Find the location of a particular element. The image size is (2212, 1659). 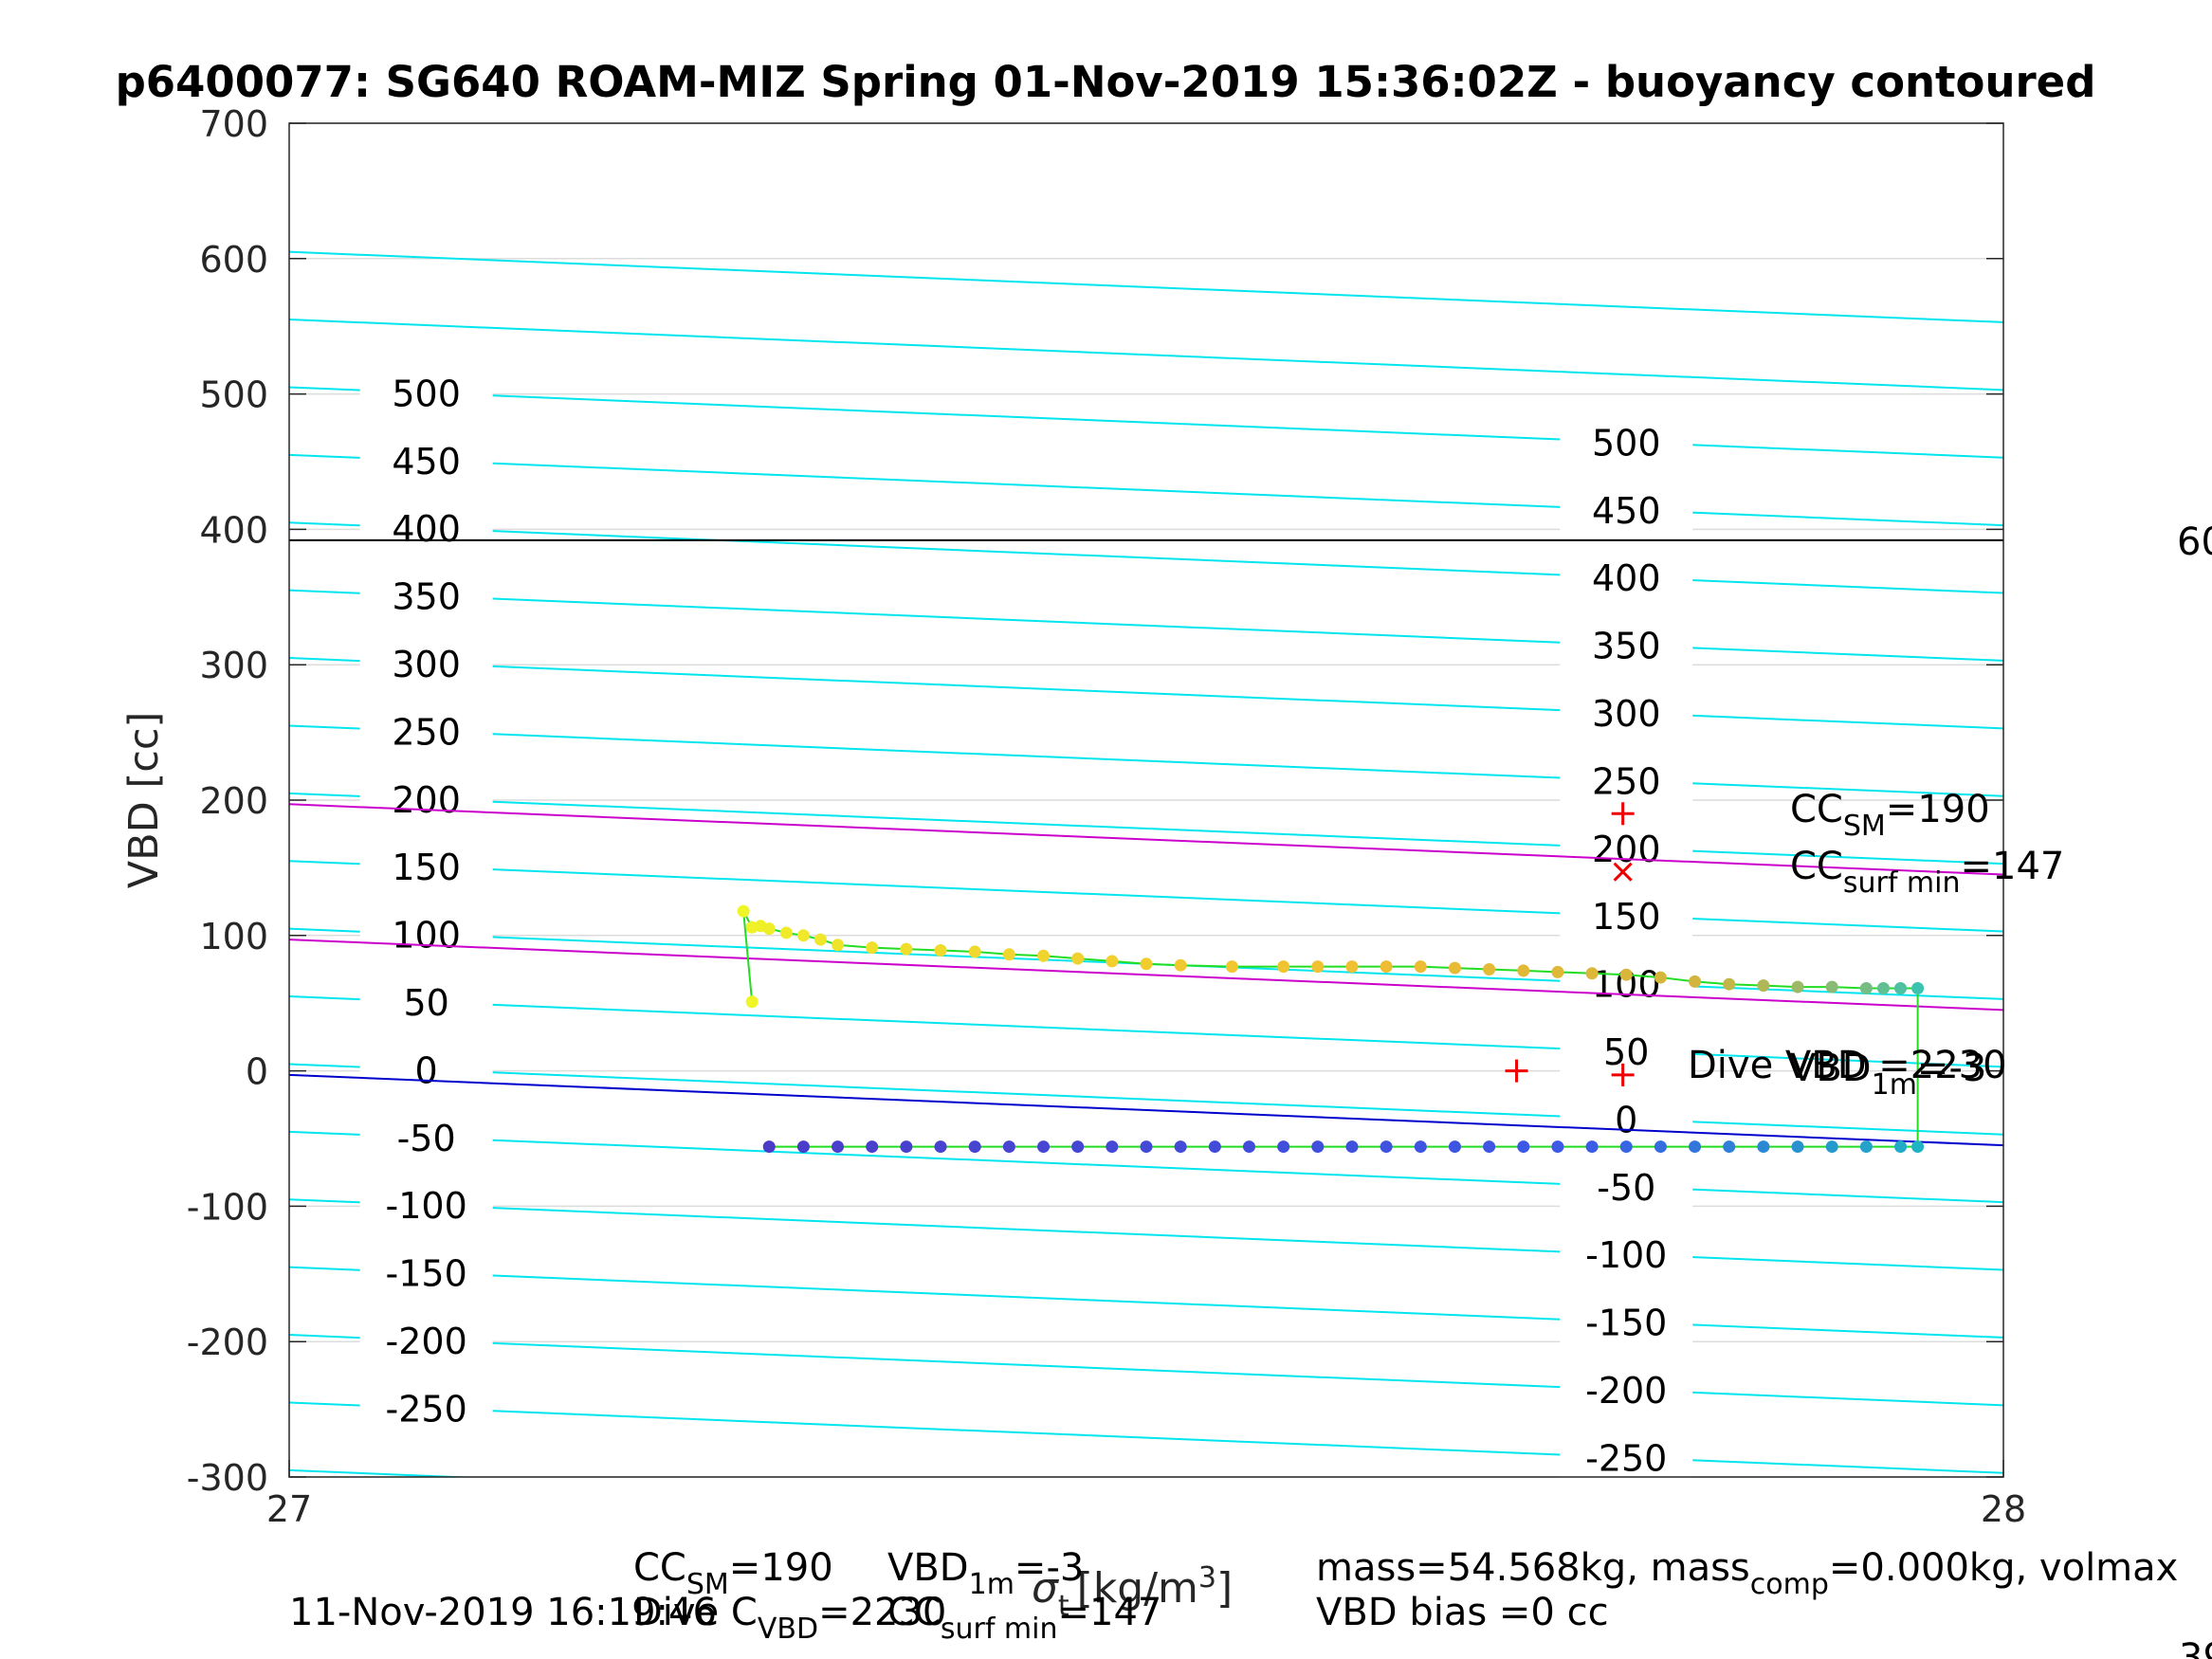

dive-connector-line is located at coordinates (1330, 1029).